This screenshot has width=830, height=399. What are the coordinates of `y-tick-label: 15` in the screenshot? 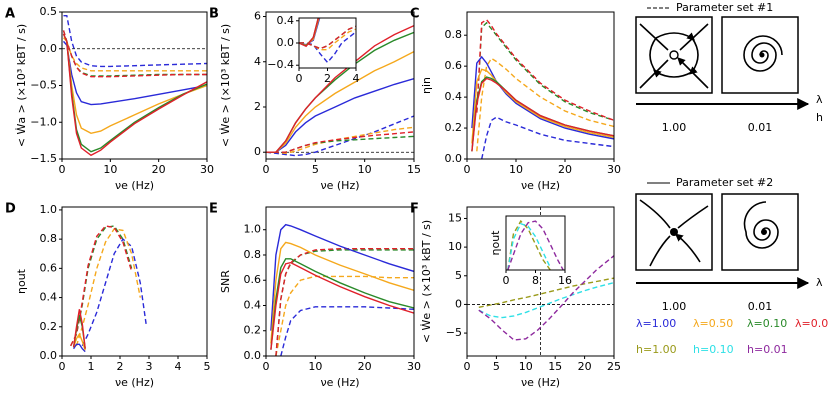 It's located at (455, 217).